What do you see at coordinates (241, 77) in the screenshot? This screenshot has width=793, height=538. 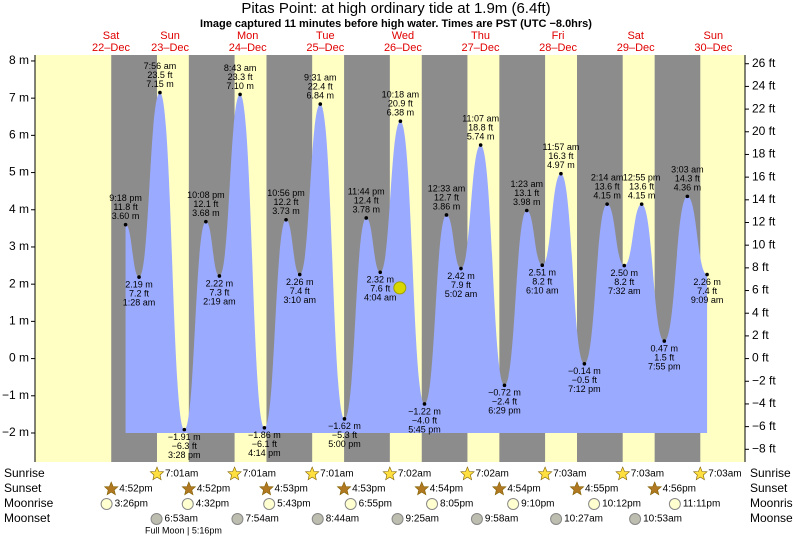 I see `tide-label: 23.3 ft` at bounding box center [241, 77].